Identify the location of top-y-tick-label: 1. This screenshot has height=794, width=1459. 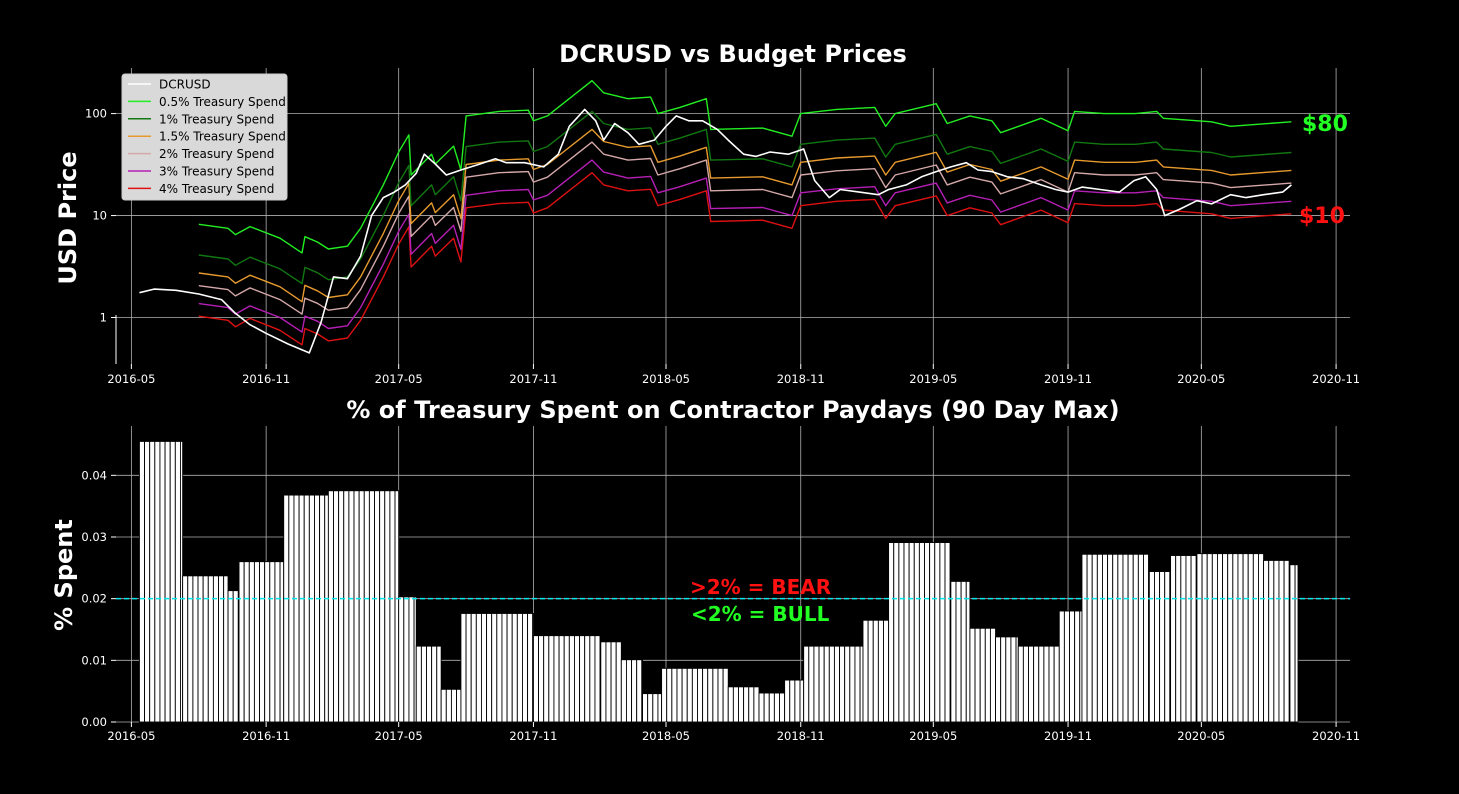
(103, 318).